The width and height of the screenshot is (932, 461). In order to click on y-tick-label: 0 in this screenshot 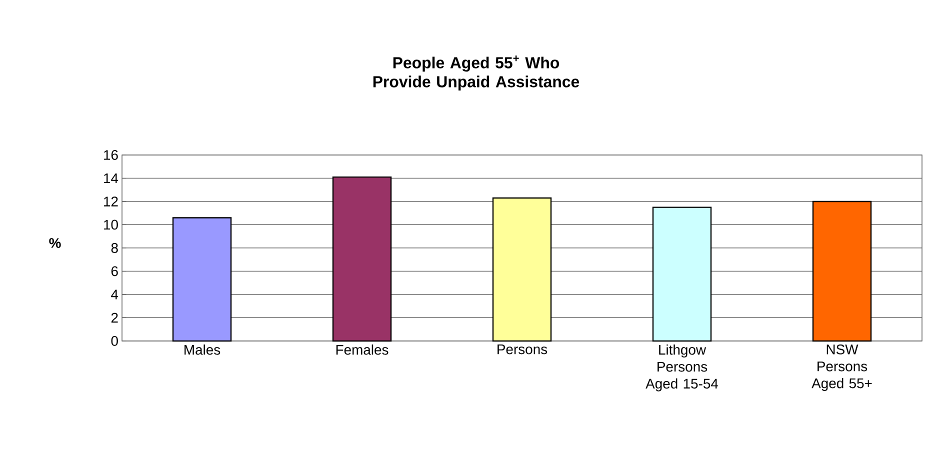, I will do `click(114, 341)`.